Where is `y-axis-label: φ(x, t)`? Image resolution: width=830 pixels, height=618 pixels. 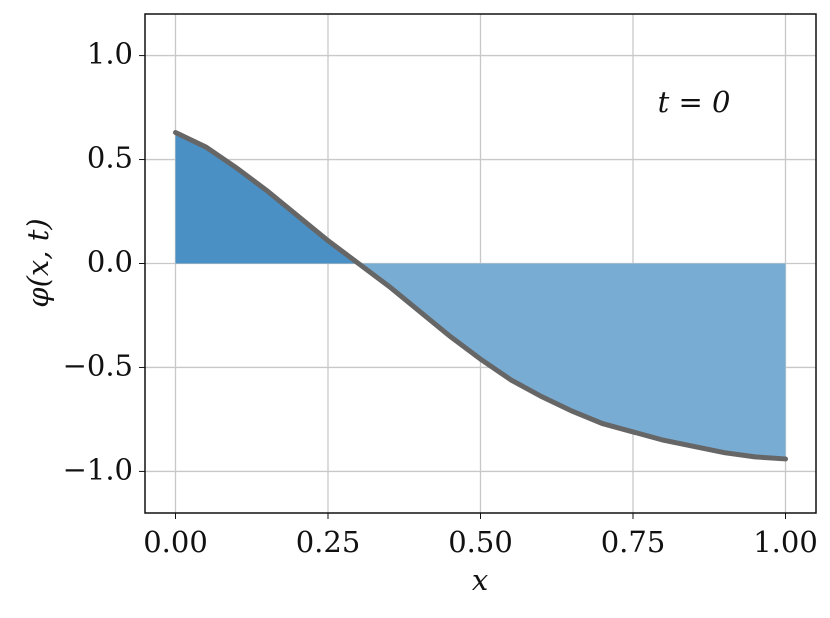
y-axis-label: φ(x, t) is located at coordinates (38, 262).